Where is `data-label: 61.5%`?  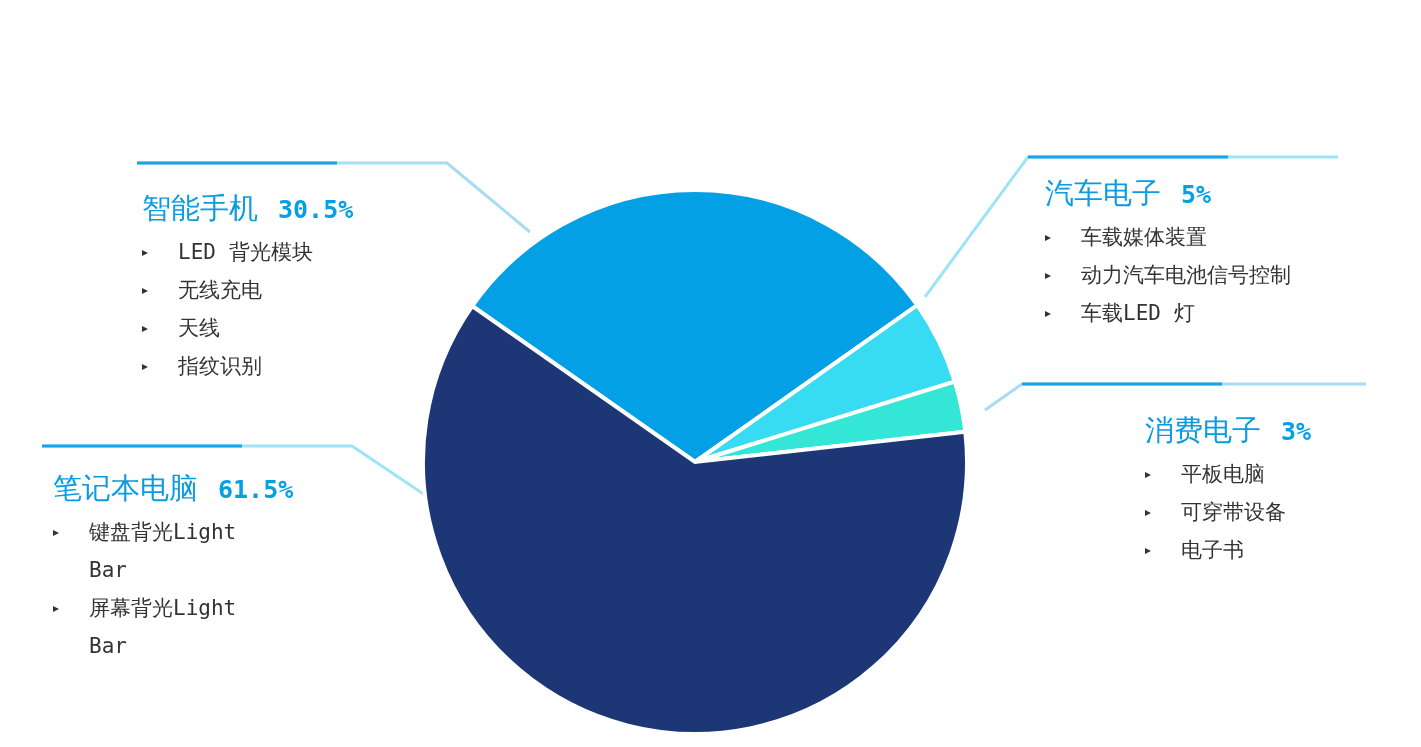 data-label: 61.5% is located at coordinates (256, 489).